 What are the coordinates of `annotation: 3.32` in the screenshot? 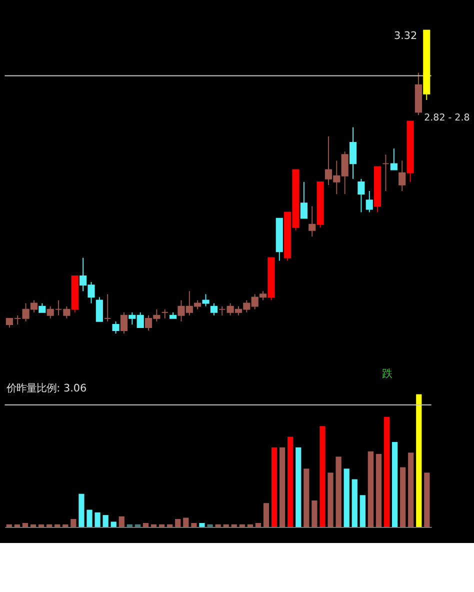 It's located at (406, 36).